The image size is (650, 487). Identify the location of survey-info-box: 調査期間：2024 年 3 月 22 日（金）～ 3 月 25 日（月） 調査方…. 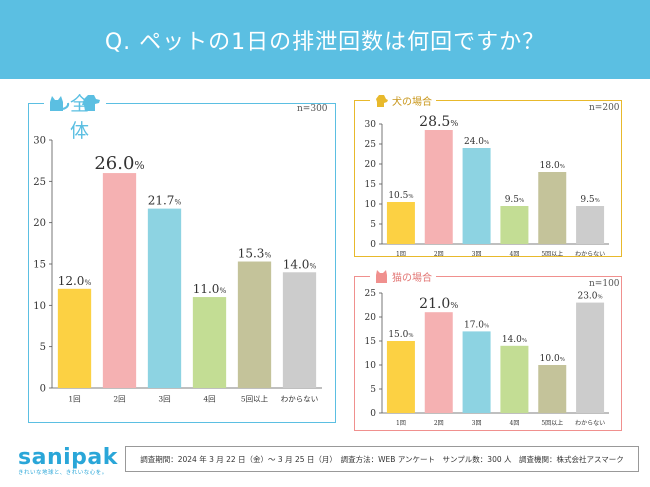
(382, 459).